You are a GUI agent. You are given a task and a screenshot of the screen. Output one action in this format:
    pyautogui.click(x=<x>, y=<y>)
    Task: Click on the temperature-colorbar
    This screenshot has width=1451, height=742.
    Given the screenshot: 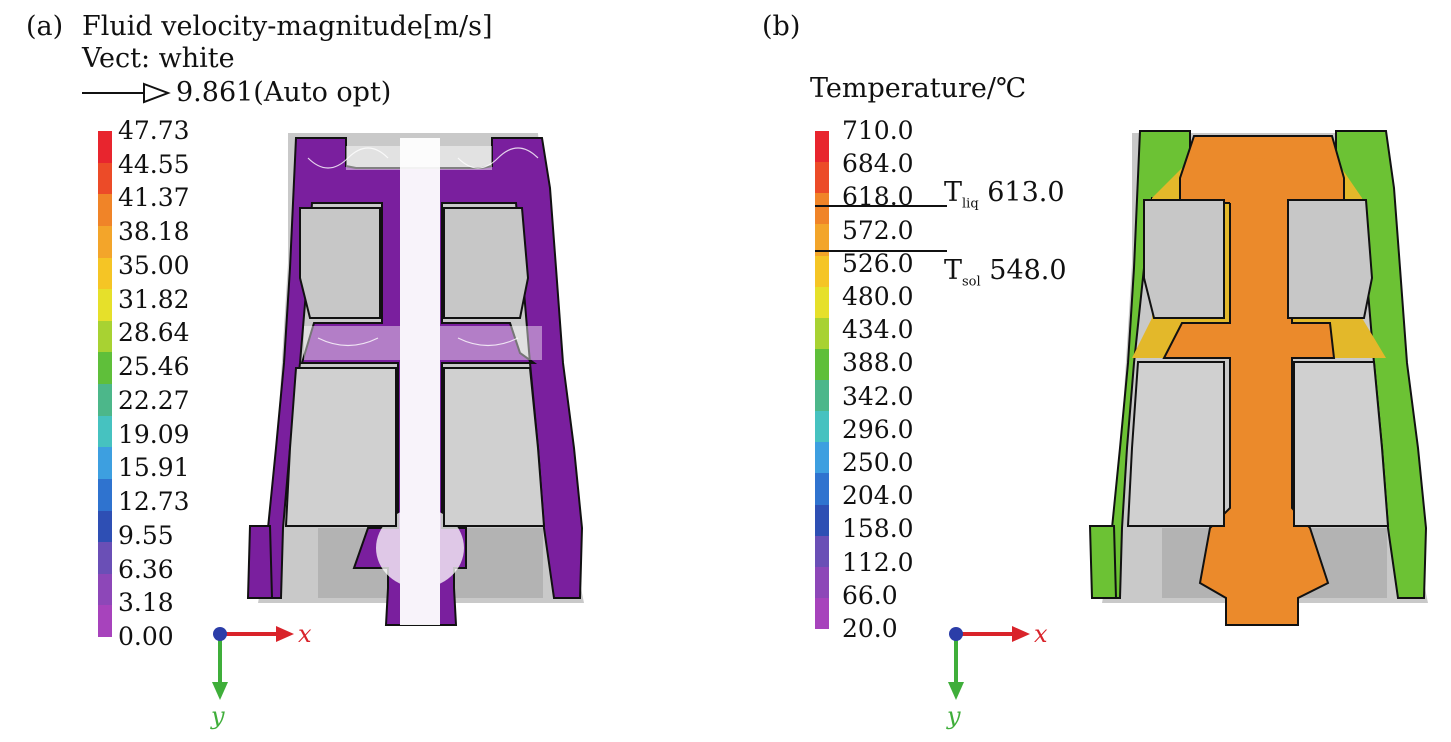 What is the action you would take?
    pyautogui.click(x=822, y=380)
    